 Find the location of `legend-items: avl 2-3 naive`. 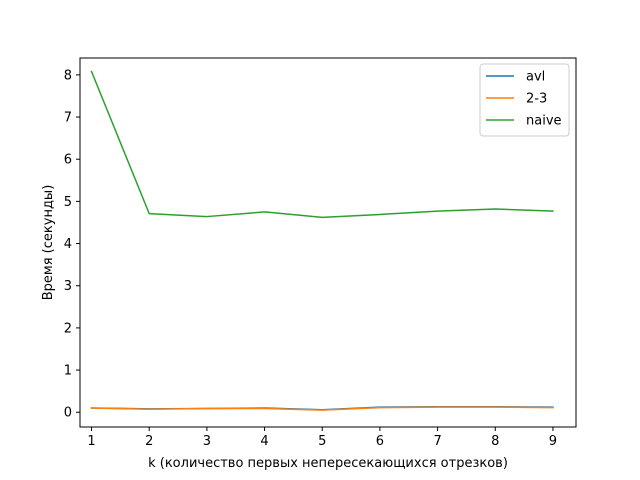

legend-items: avl 2-3 naive is located at coordinates (524, 99).